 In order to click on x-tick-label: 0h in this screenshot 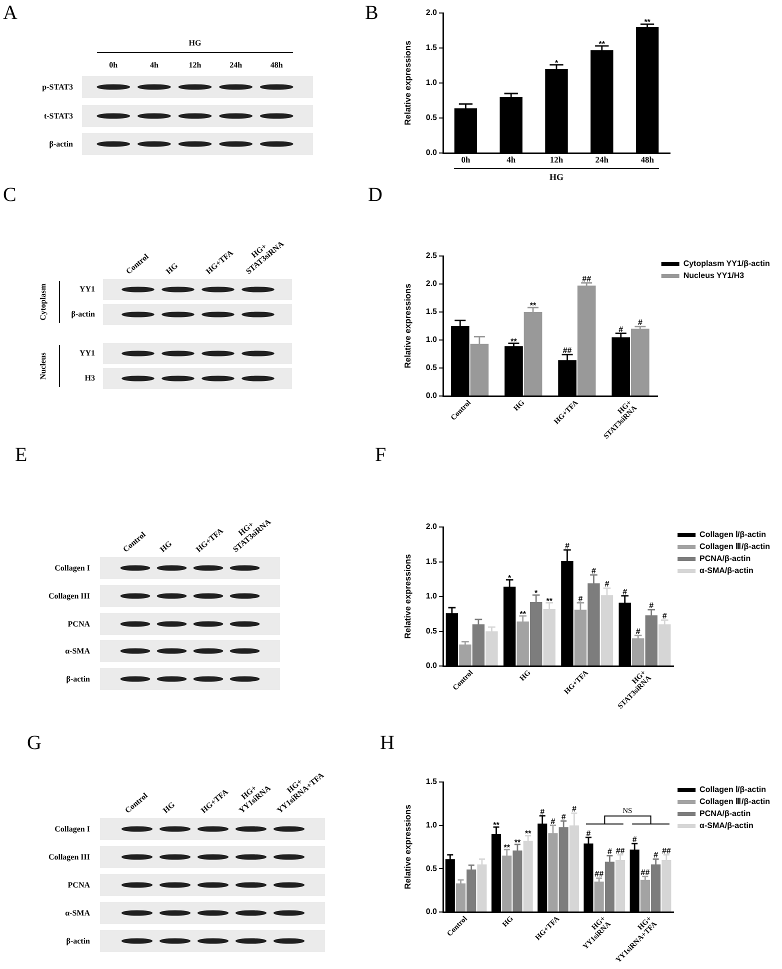, I will do `click(465, 159)`.